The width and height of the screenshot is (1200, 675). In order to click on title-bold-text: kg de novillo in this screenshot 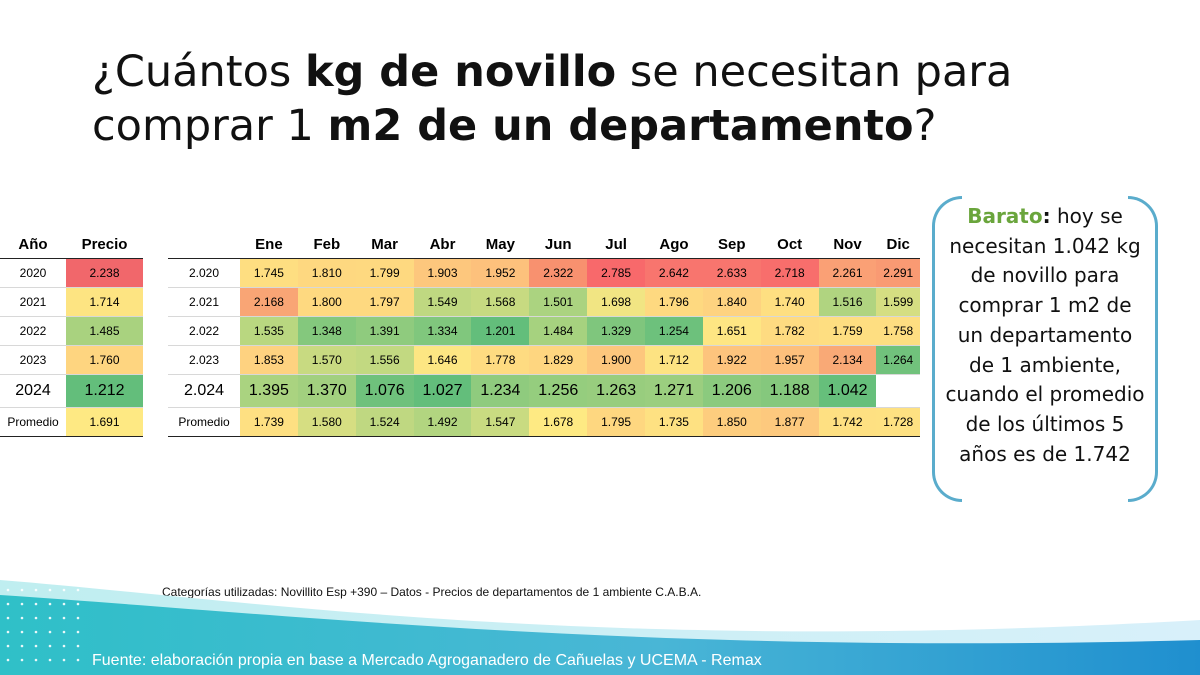, I will do `click(460, 72)`.